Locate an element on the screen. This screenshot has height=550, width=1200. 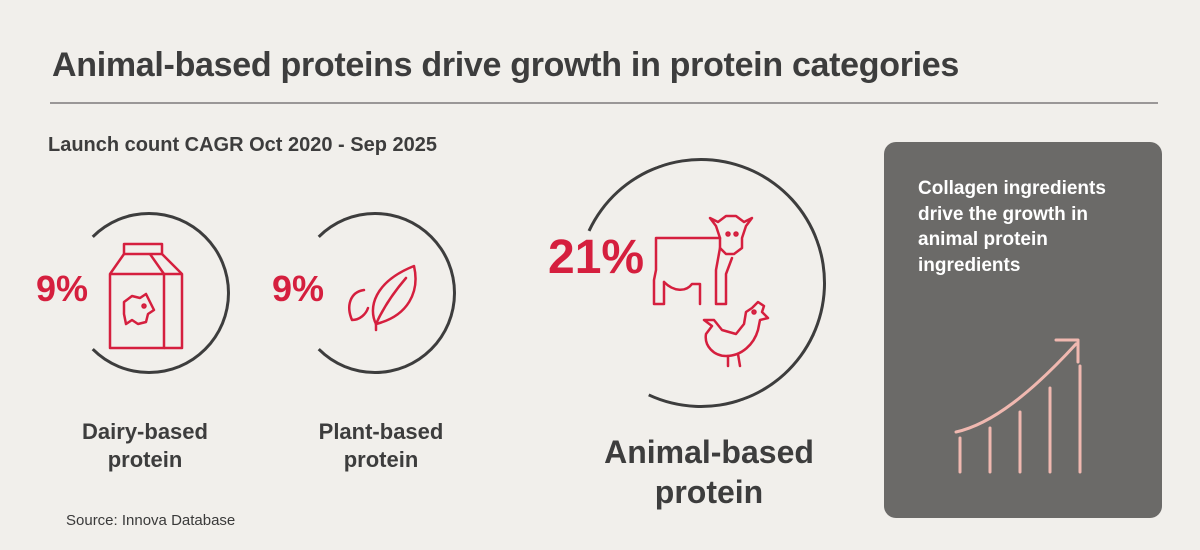
dairy-circle is located at coordinates (149, 293).